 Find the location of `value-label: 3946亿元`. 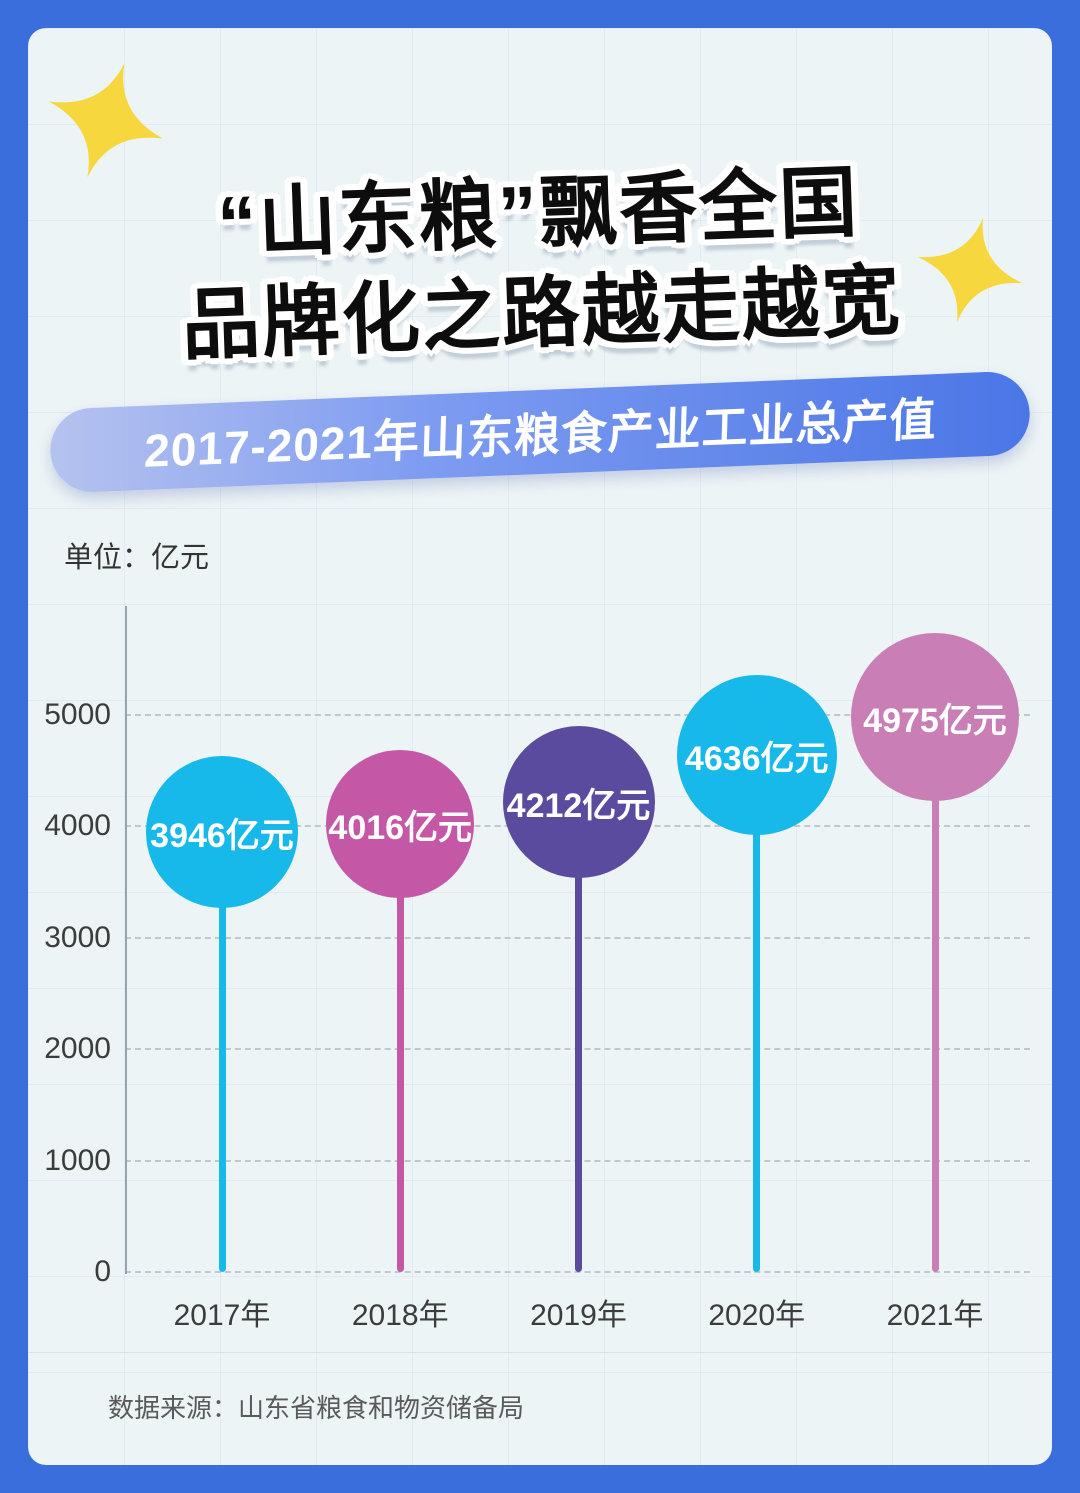

value-label: 3946亿元 is located at coordinates (222, 835).